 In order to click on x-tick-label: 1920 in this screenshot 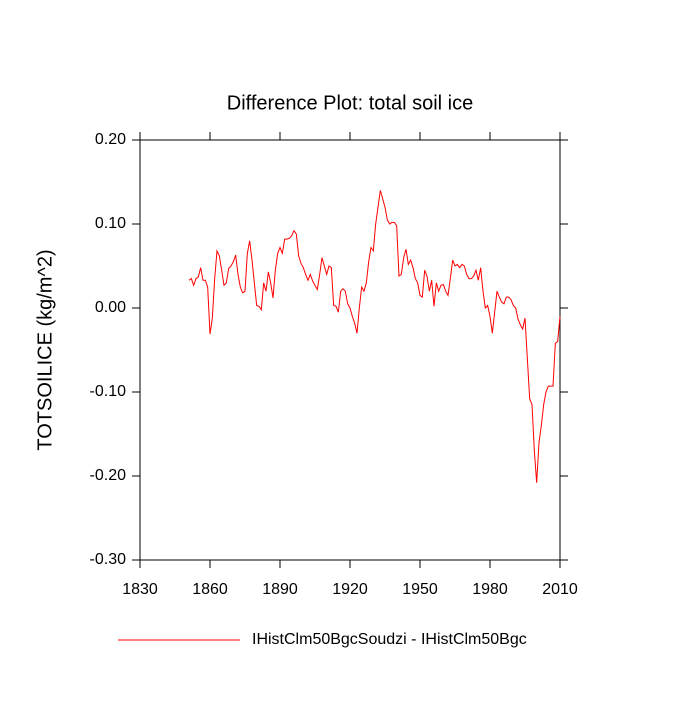, I will do `click(350, 589)`.